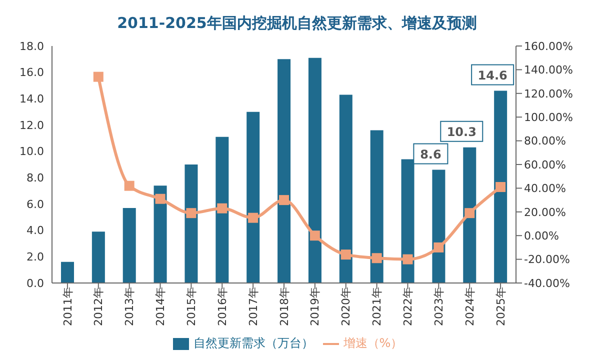  I want to click on y-tick-label: 10.0, so click(32, 151).